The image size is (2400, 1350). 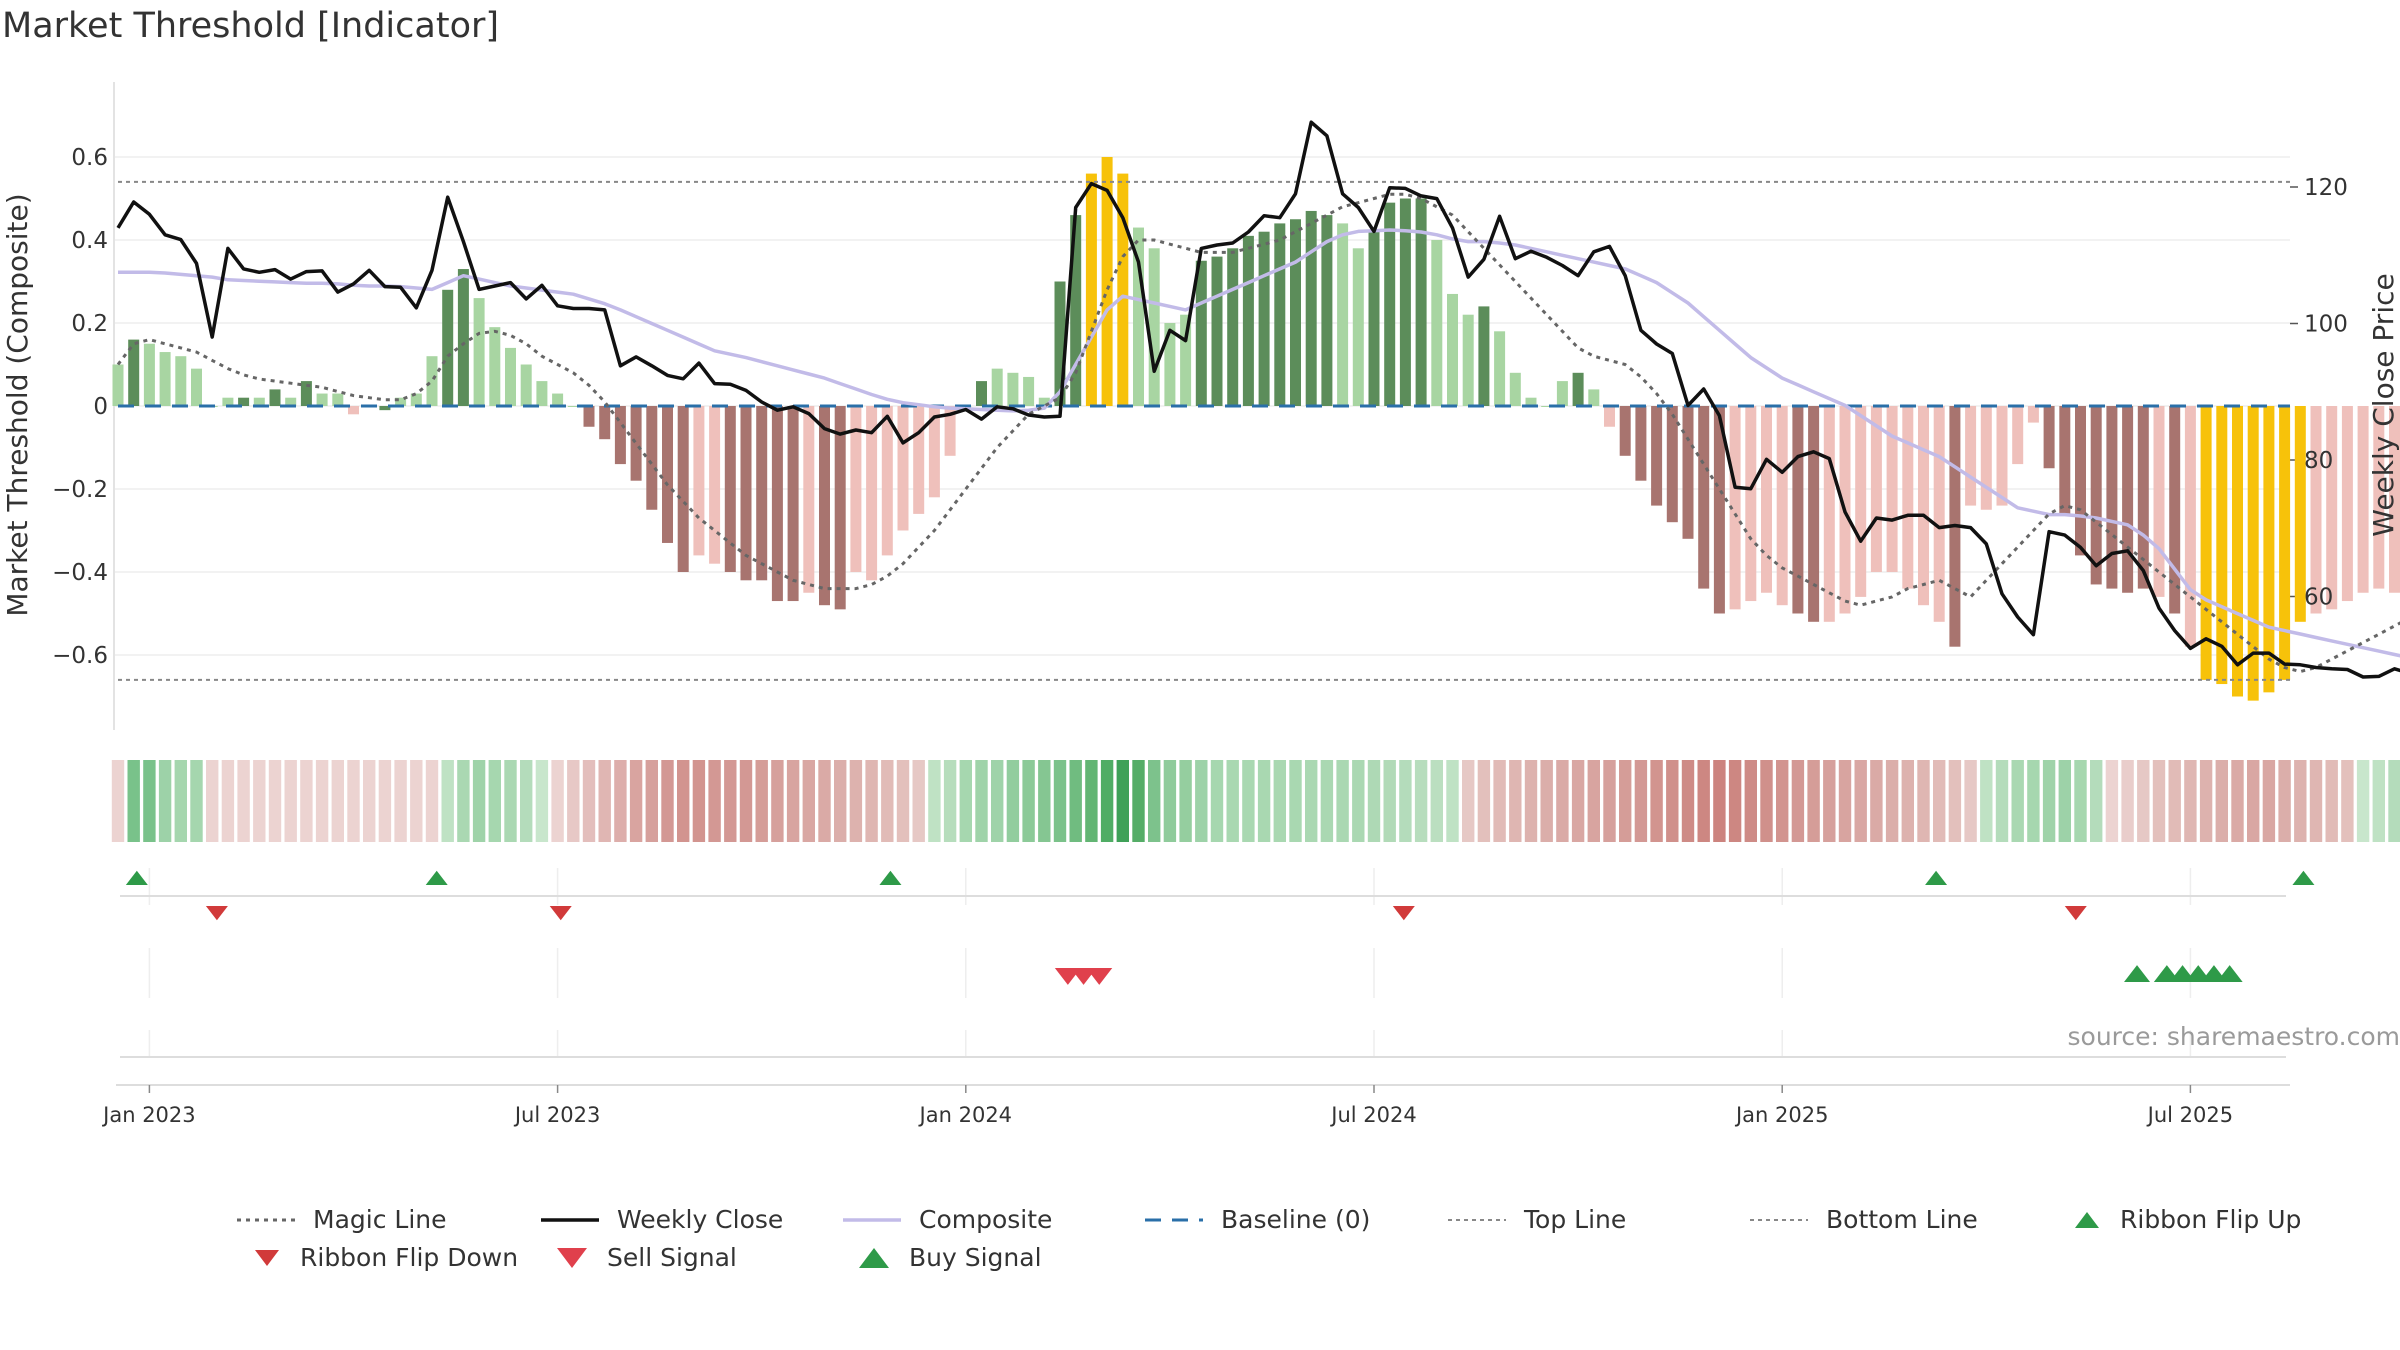 I want to click on y-axis-title: Market Threshold (Composite), so click(x=17, y=404).